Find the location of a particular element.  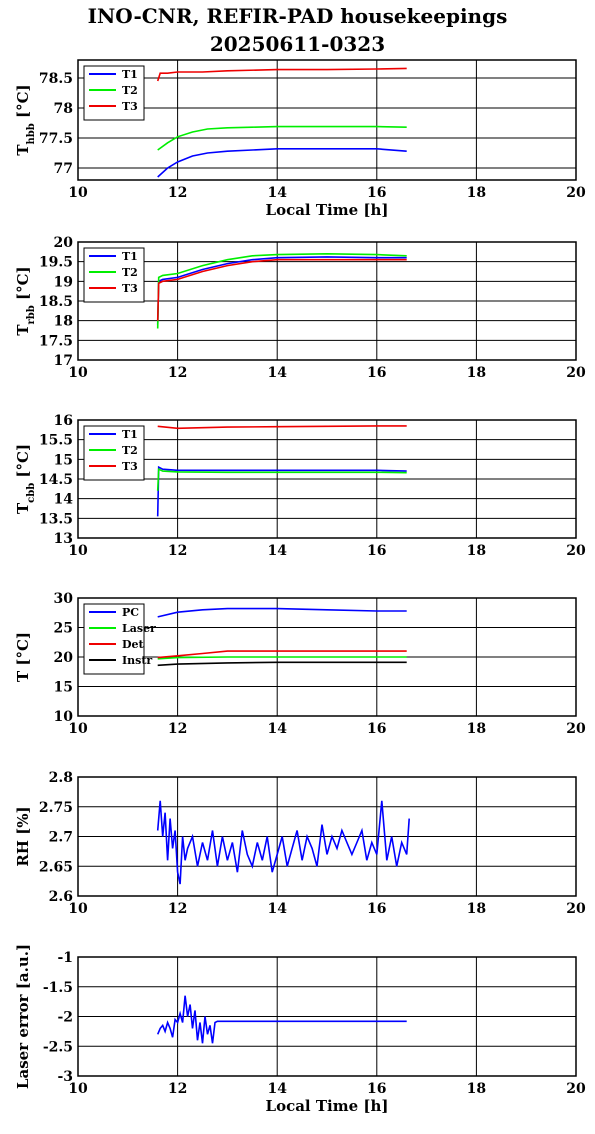

panel-3-ylabel: T [°C] is located at coordinates (23, 657).